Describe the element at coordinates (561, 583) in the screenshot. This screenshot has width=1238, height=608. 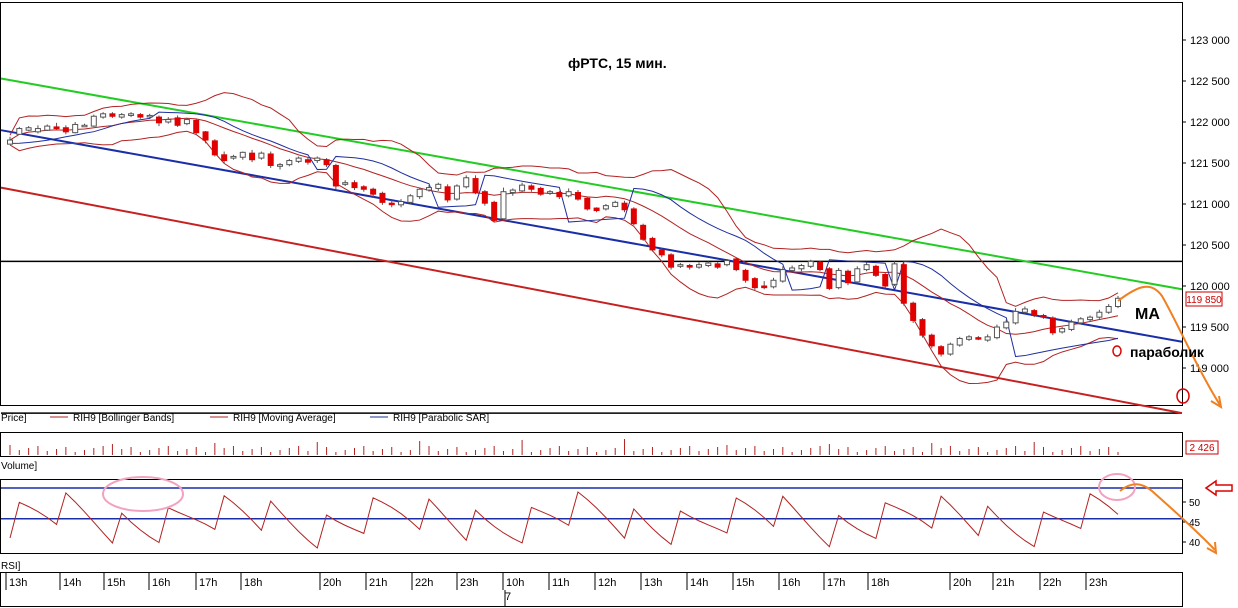
I see `time-tick-label: 11h` at that location.